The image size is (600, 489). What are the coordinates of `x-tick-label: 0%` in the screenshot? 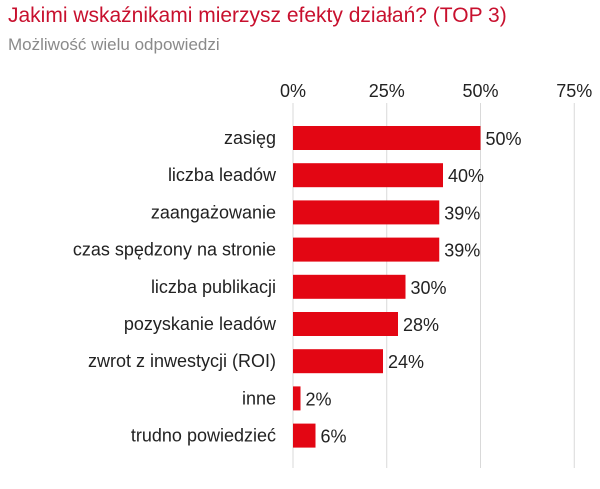 It's located at (293, 91).